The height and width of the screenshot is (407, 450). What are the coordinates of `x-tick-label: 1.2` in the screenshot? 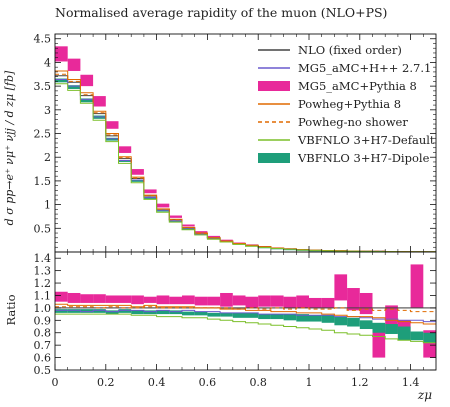 It's located at (360, 382).